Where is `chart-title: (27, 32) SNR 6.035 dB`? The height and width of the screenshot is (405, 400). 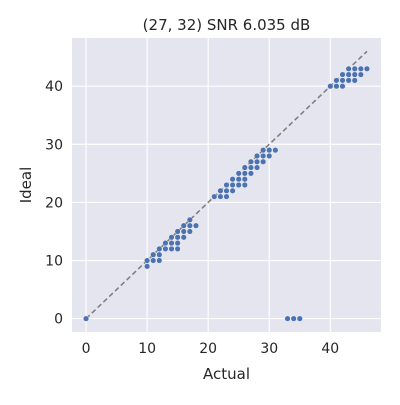 chart-title: (27, 32) SNR 6.035 dB is located at coordinates (227, 25).